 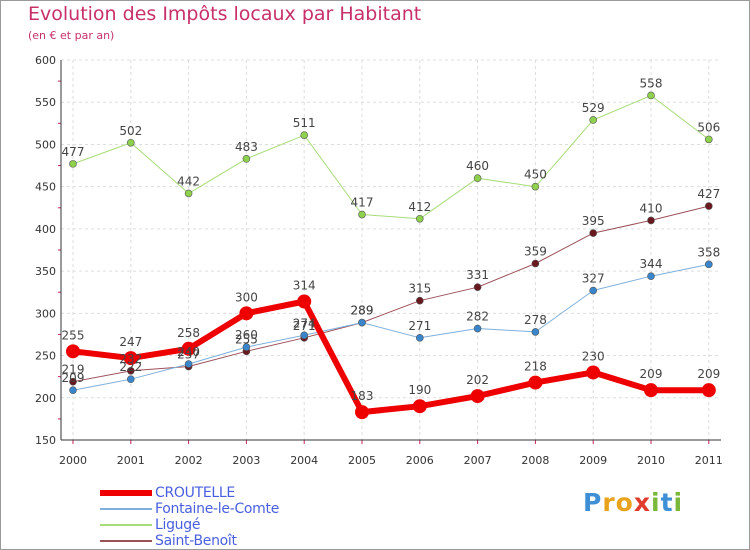 What do you see at coordinates (535, 320) in the screenshot?
I see `data-label-fontaine-le-comte: 278` at bounding box center [535, 320].